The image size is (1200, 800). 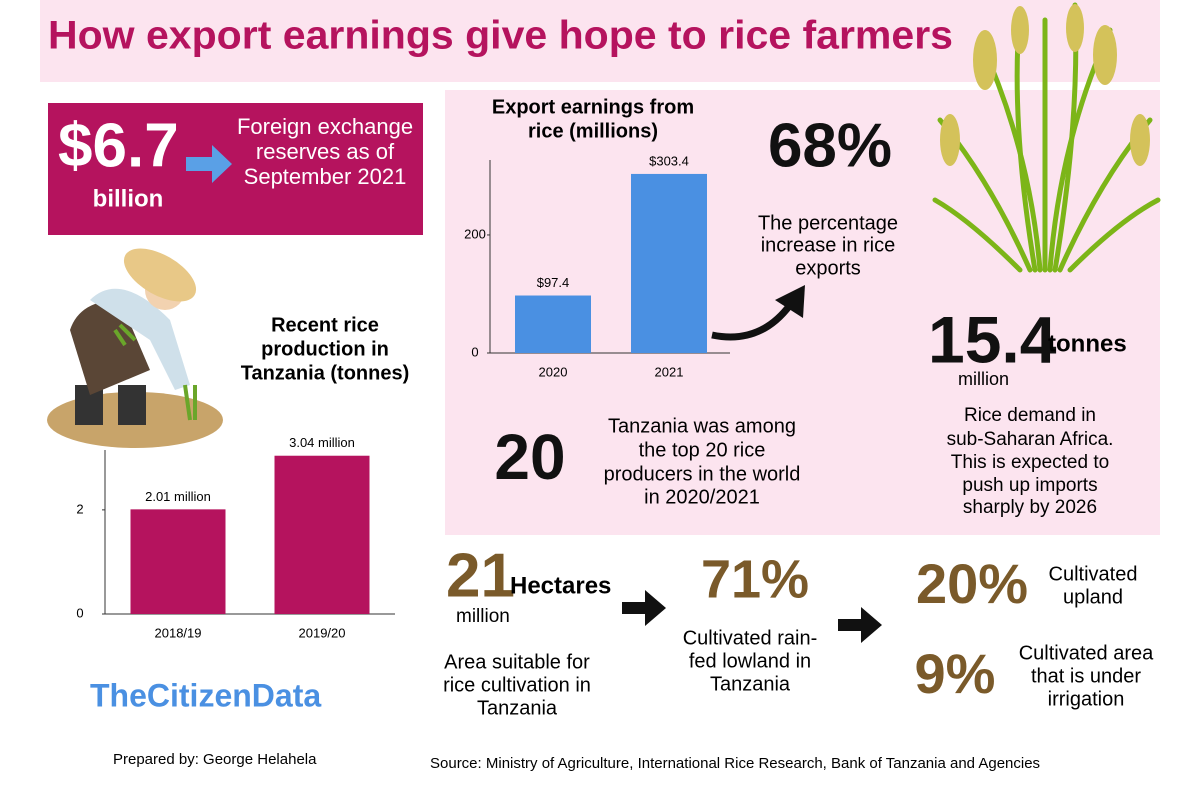 I want to click on irrigation-value: 9%, so click(x=955, y=673).